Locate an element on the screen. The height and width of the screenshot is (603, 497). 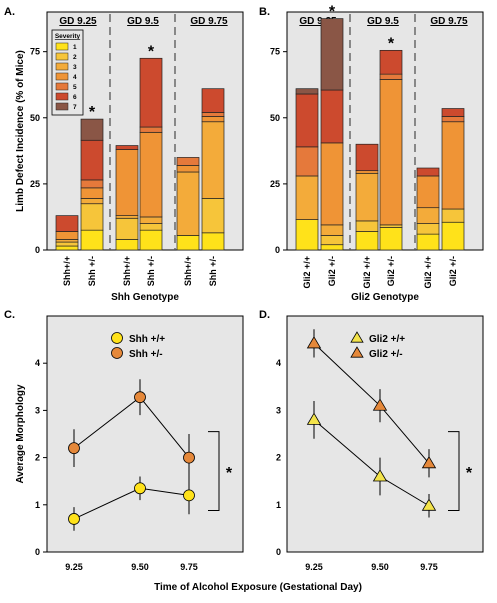
y-axis-title-a: Limb Defect Incidence (% of Mice) is located at coordinates (20, 131).